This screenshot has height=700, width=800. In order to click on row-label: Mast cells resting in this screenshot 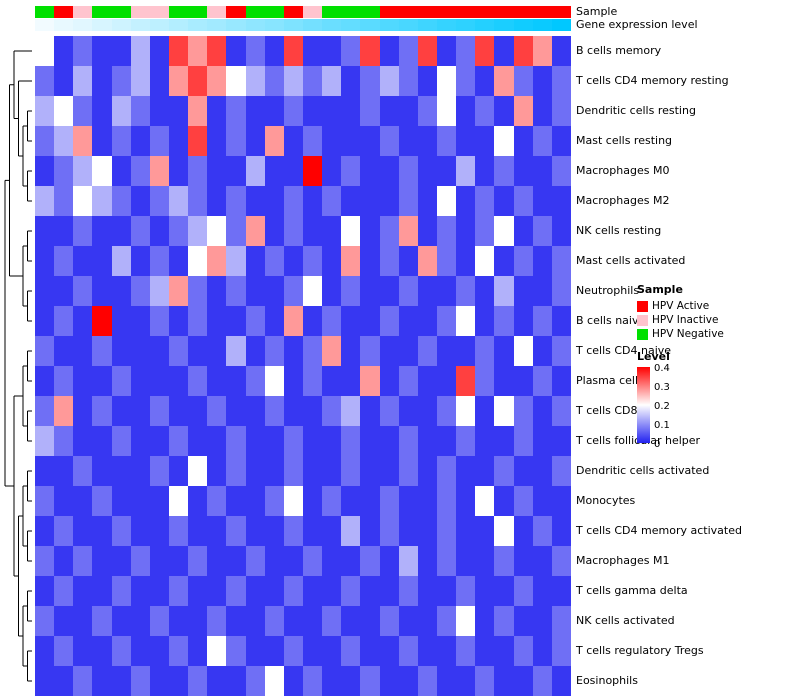, I will do `click(624, 140)`.